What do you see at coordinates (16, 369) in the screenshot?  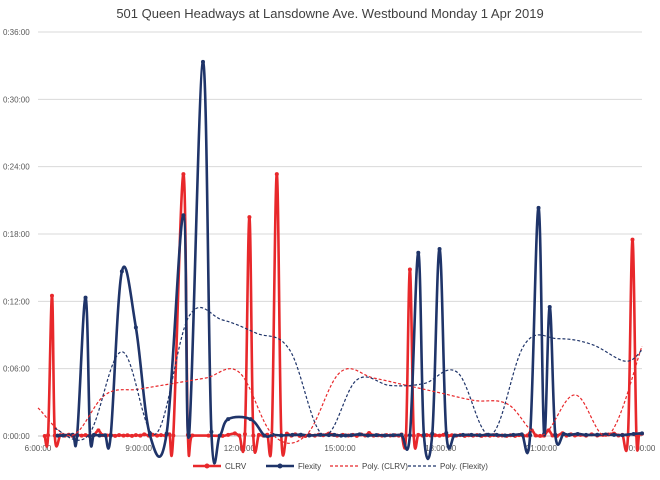 I see `y-tick-label: 0:06:00` at bounding box center [16, 369].